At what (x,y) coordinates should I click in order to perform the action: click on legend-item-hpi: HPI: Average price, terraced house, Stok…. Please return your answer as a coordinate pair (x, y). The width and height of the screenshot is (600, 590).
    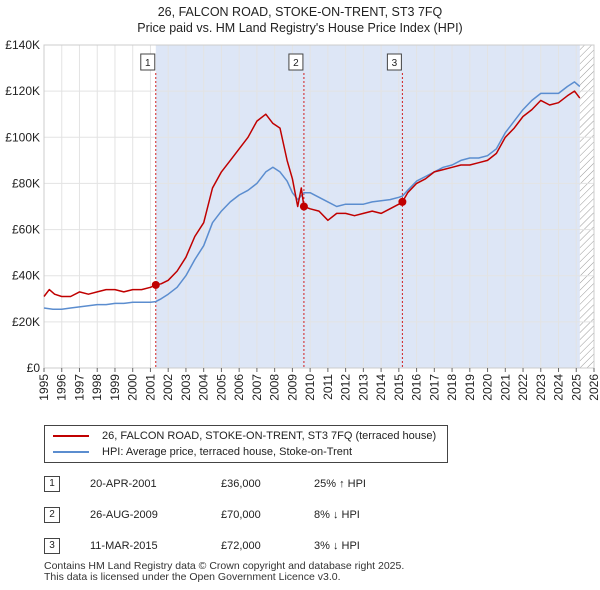
    Looking at the image, I should click on (202, 452).